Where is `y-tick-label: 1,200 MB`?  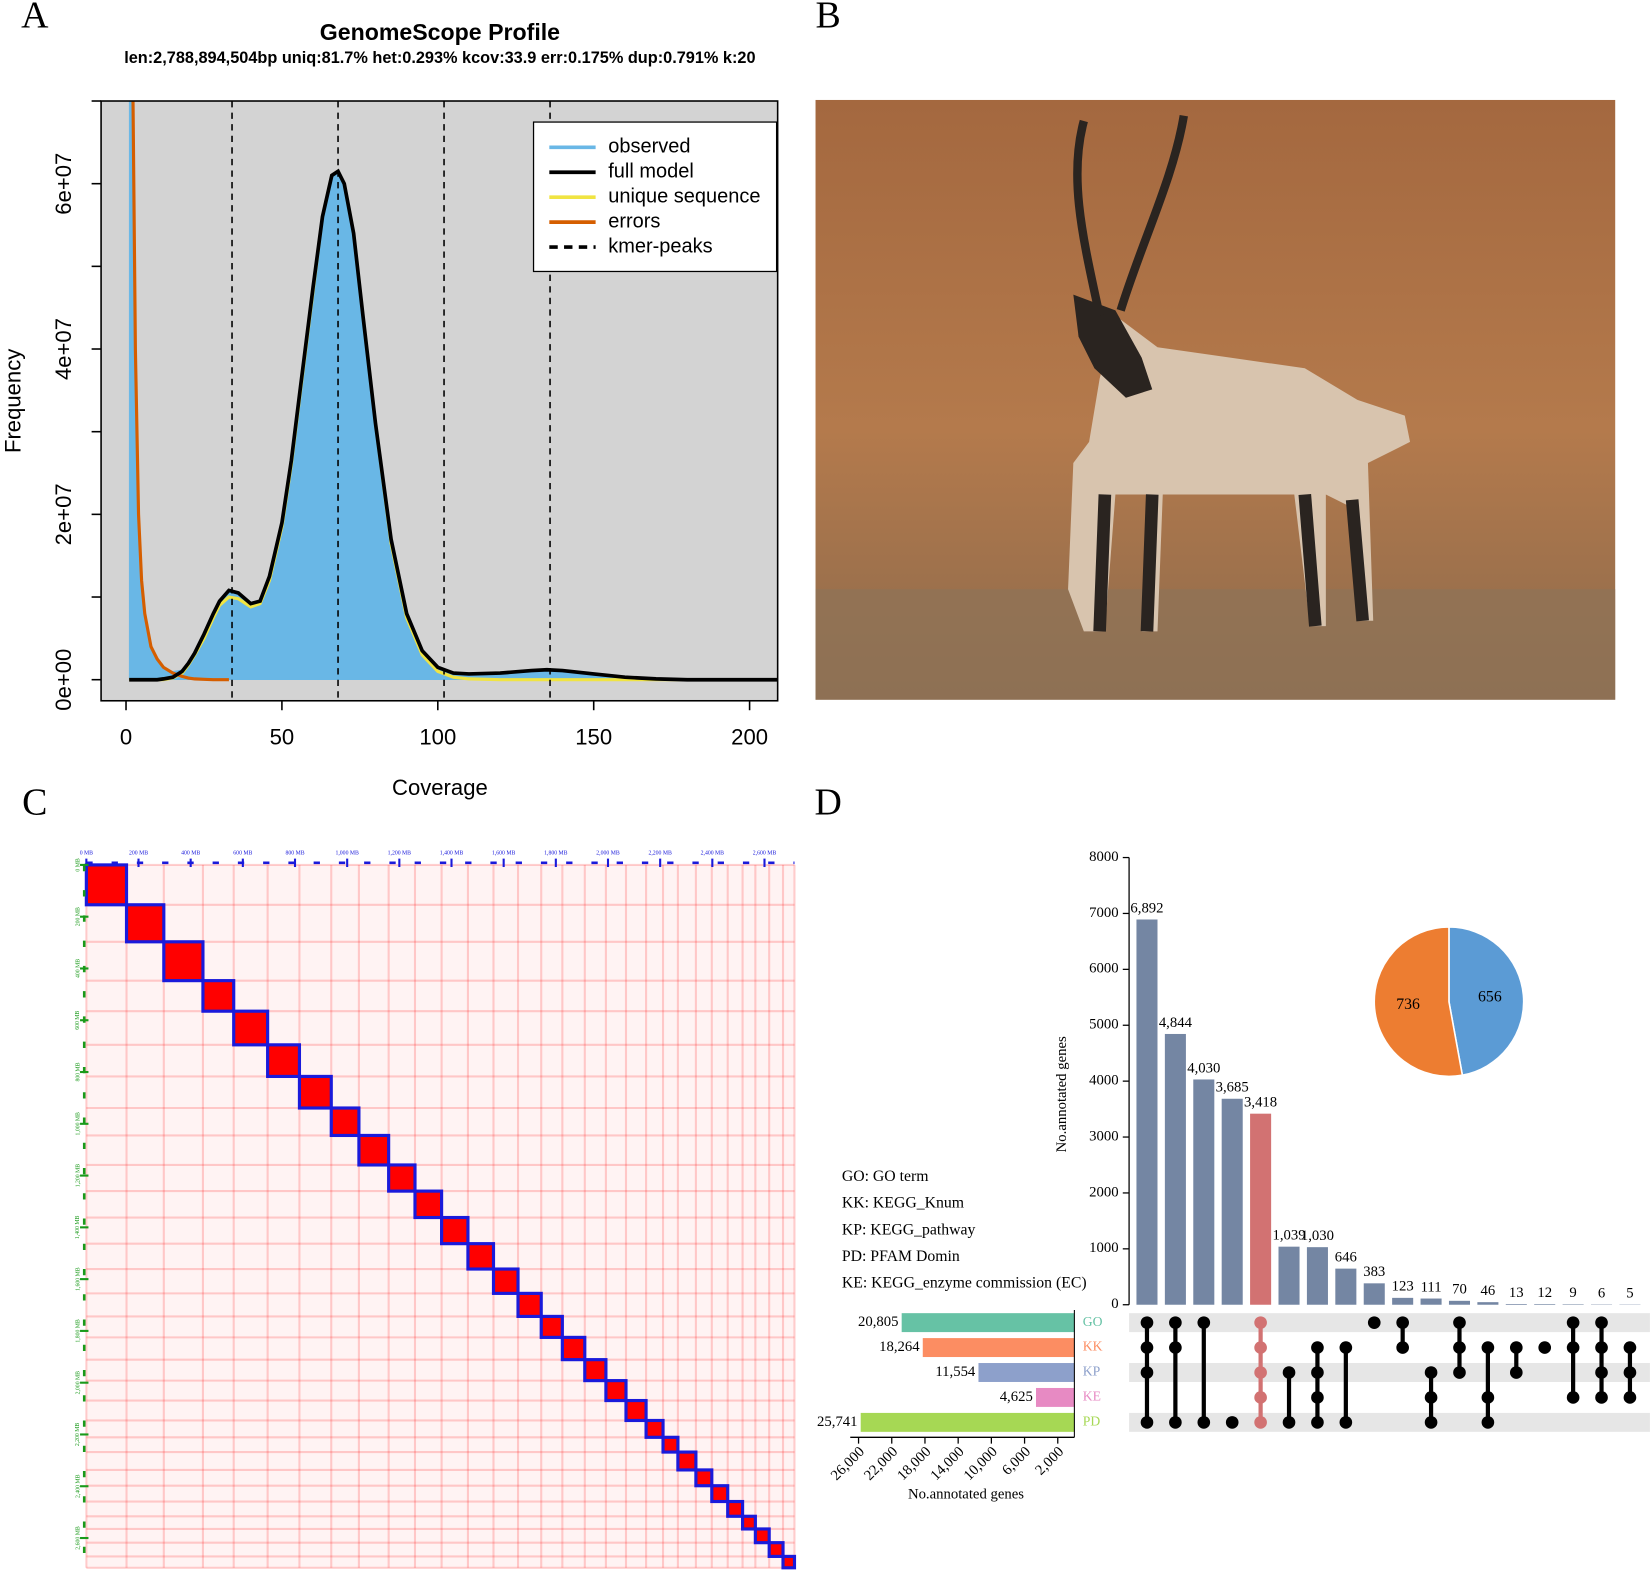
y-tick-label: 1,200 MB is located at coordinates (78, 1176).